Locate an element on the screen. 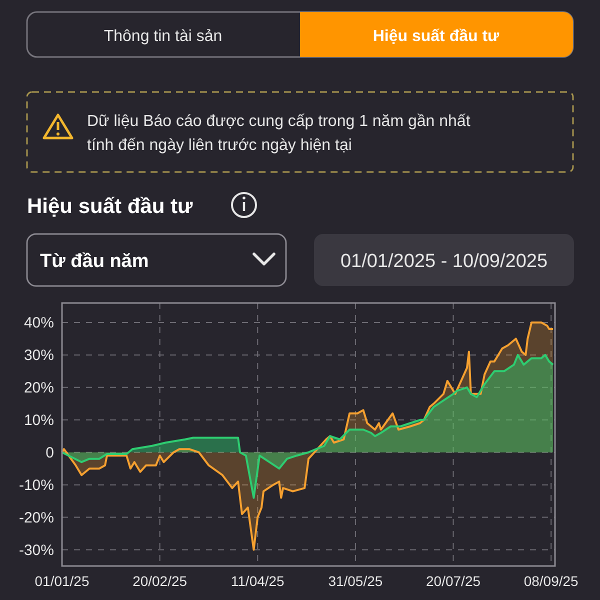 This screenshot has width=600, height=600. text: Thông tin tài sản is located at coordinates (163, 36).